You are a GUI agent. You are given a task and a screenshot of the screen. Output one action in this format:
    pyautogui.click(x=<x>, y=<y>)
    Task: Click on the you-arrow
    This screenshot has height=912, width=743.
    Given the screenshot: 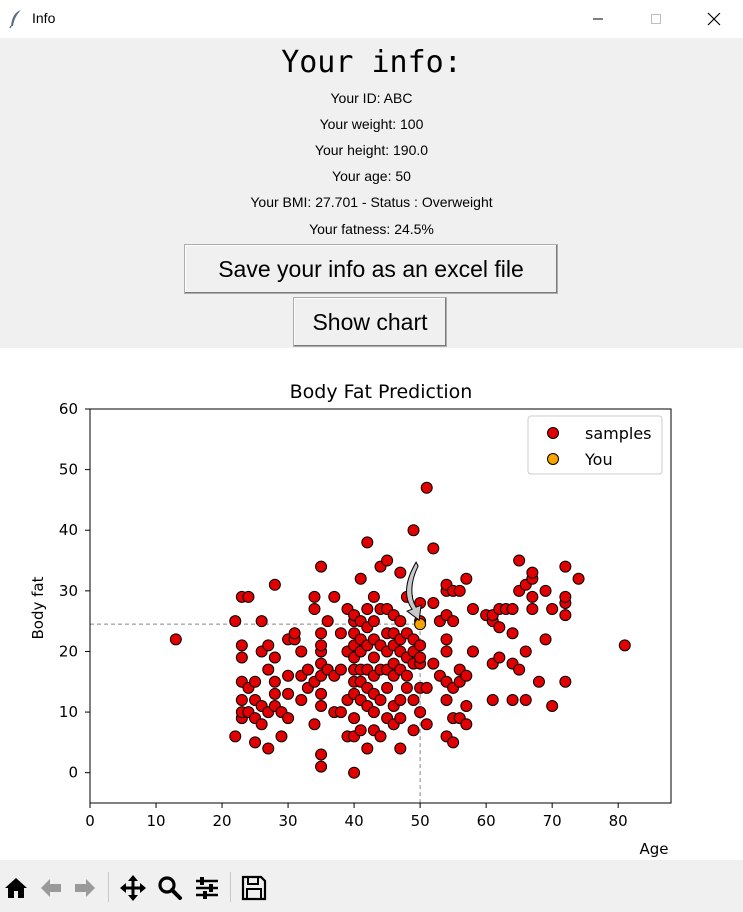 What is the action you would take?
    pyautogui.click(x=414, y=591)
    